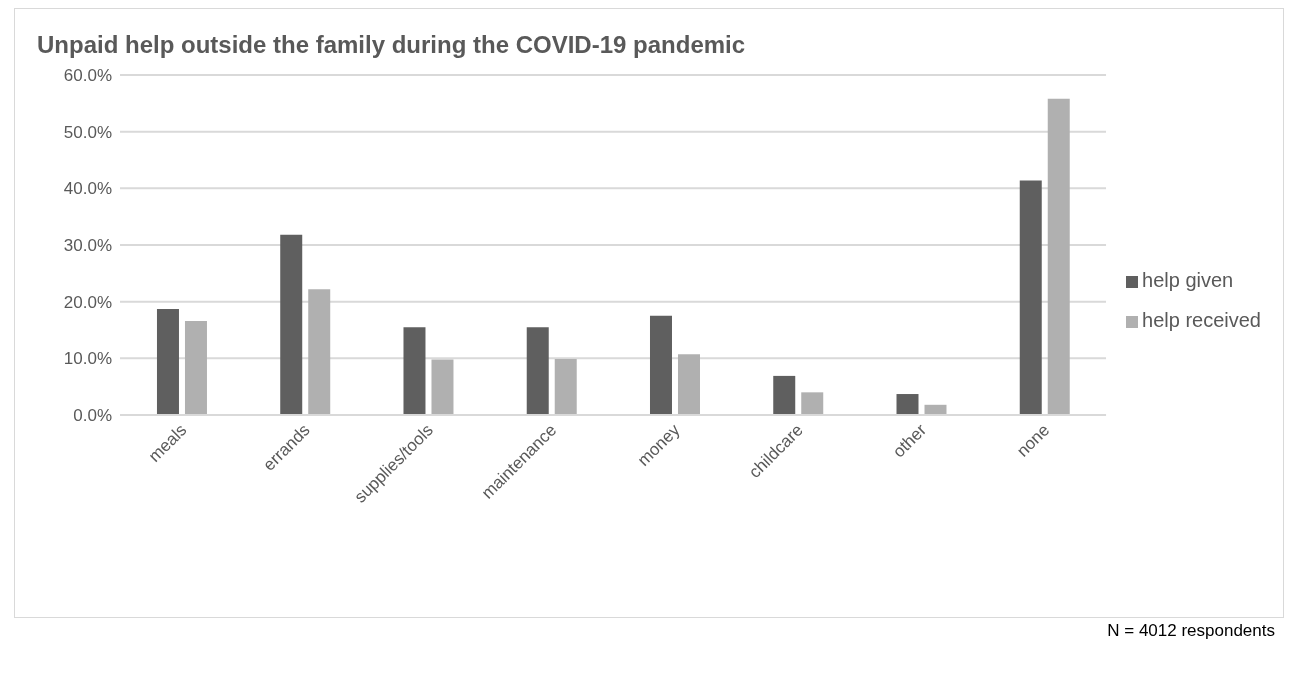  I want to click on y-tick-label: 50.0%, so click(87, 132).